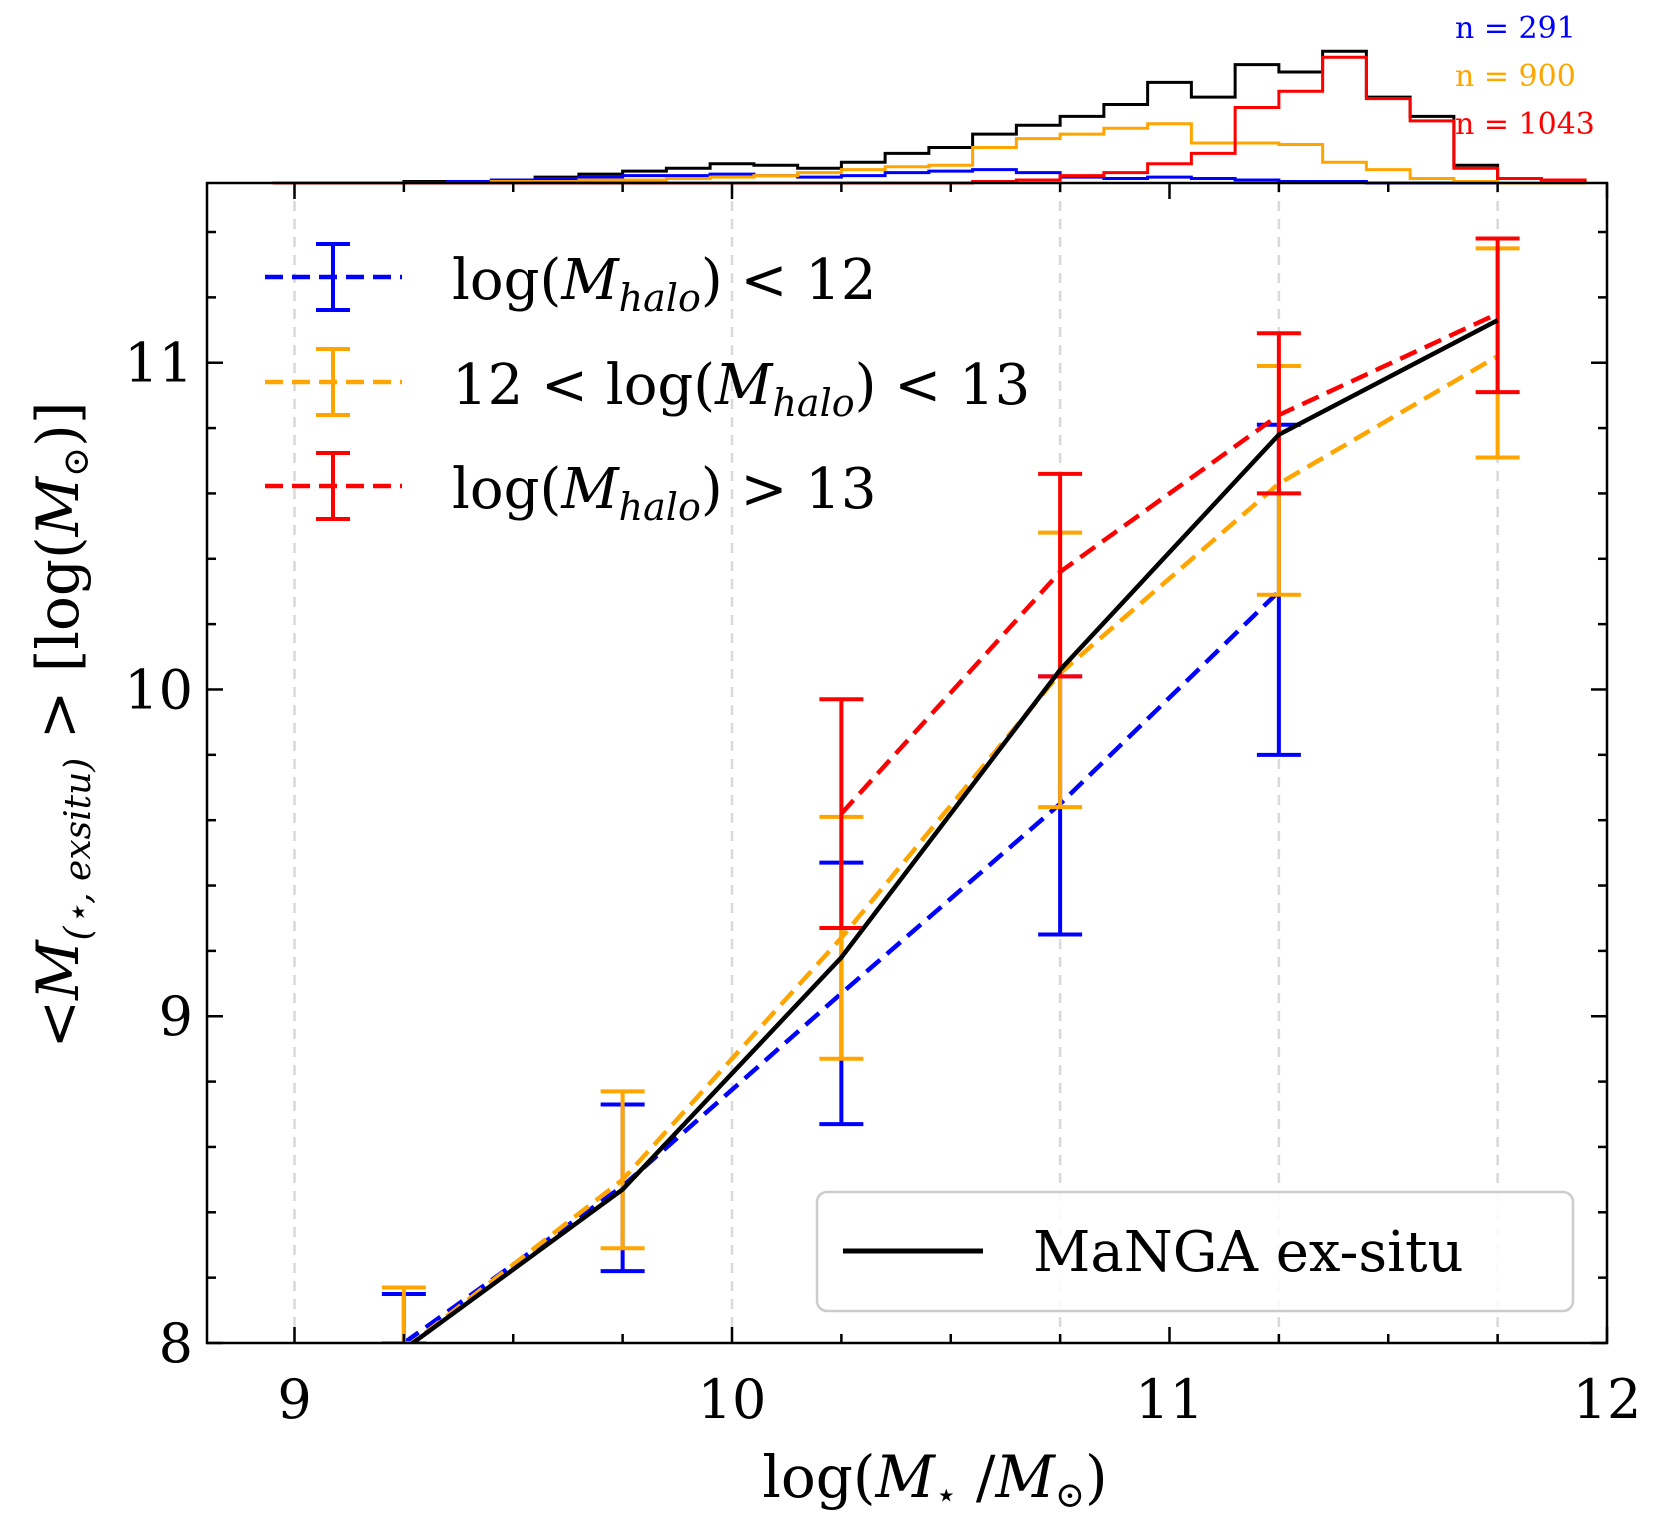 The width and height of the screenshot is (1657, 1520). What do you see at coordinates (1525, 124) in the screenshot?
I see `sample-count-high: n = 1043` at bounding box center [1525, 124].